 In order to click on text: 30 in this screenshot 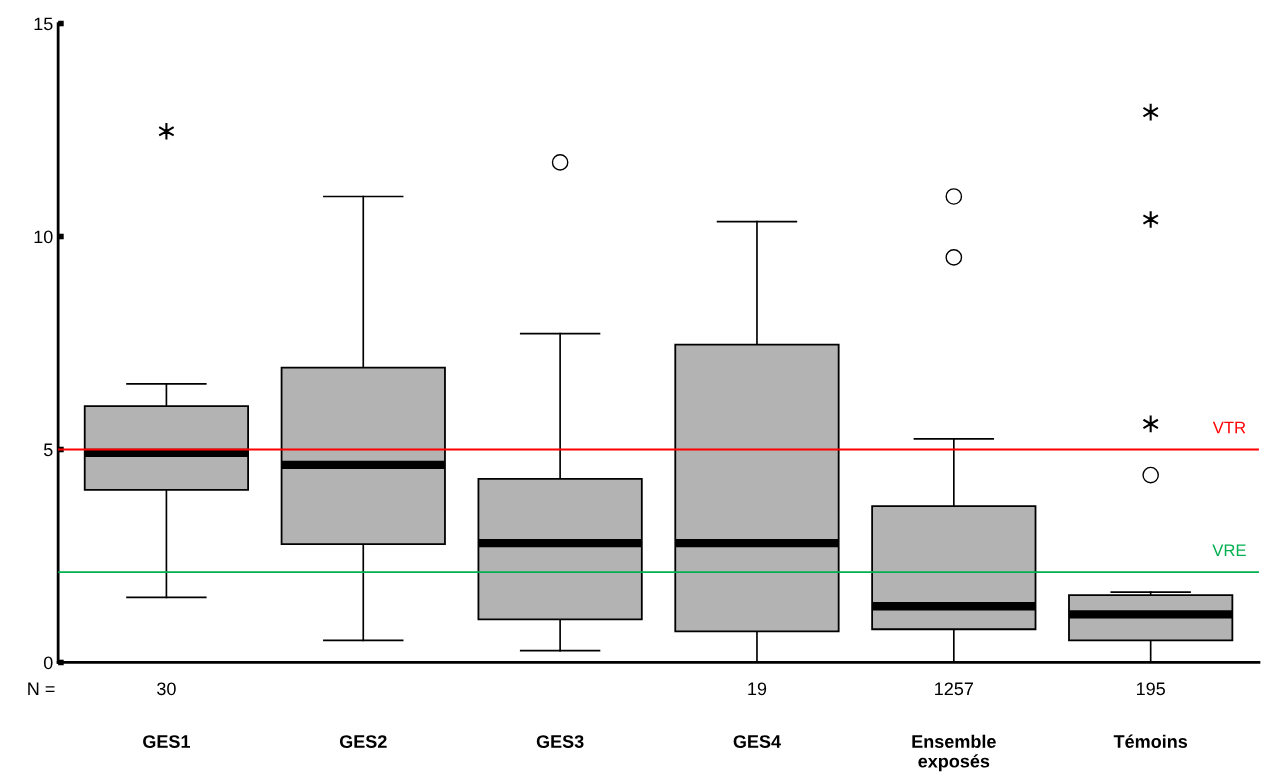, I will do `click(166, 689)`.